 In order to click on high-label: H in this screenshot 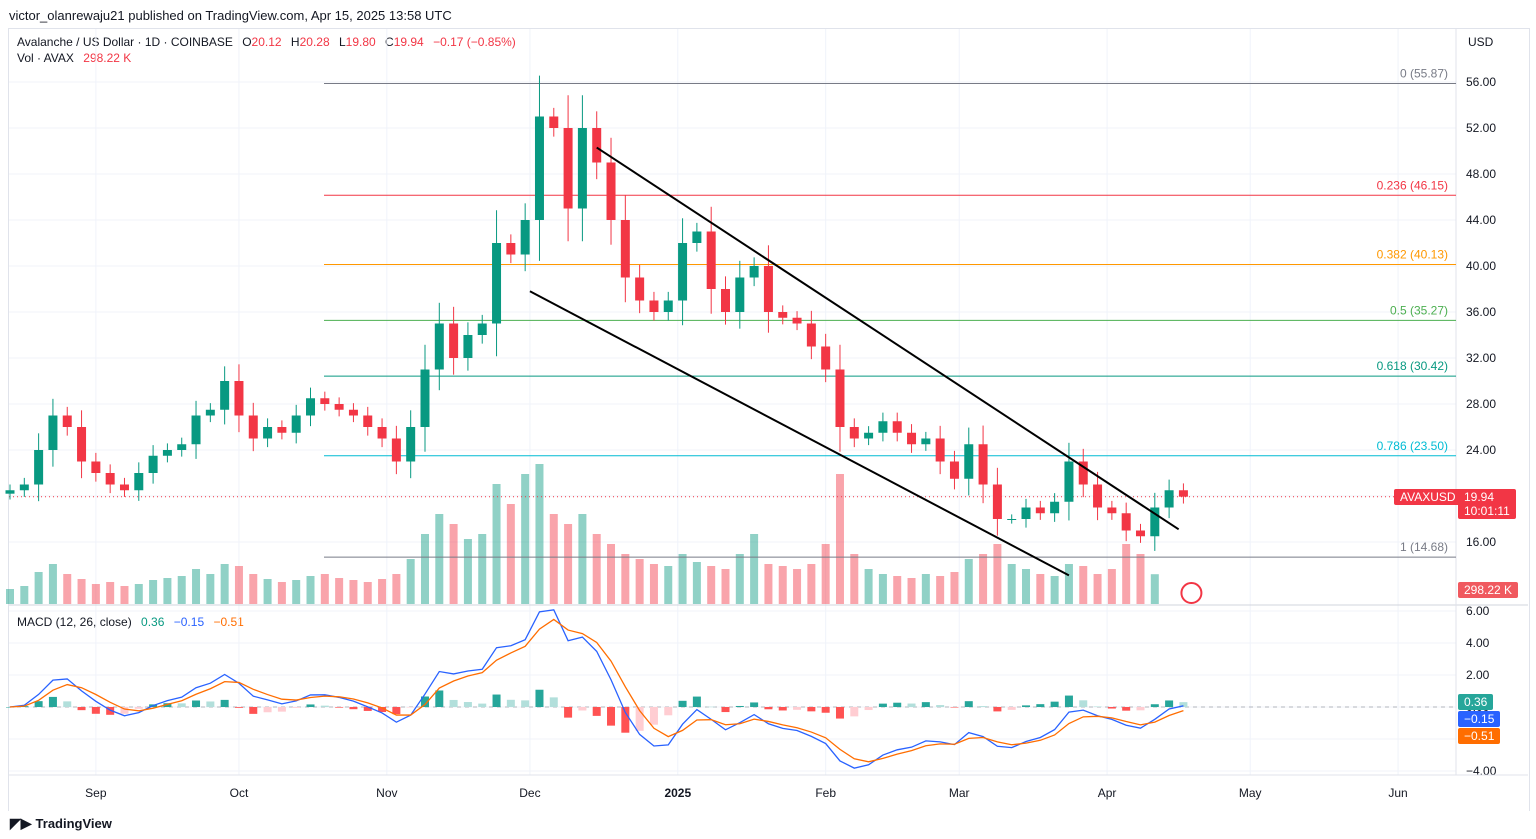, I will do `click(295, 42)`.